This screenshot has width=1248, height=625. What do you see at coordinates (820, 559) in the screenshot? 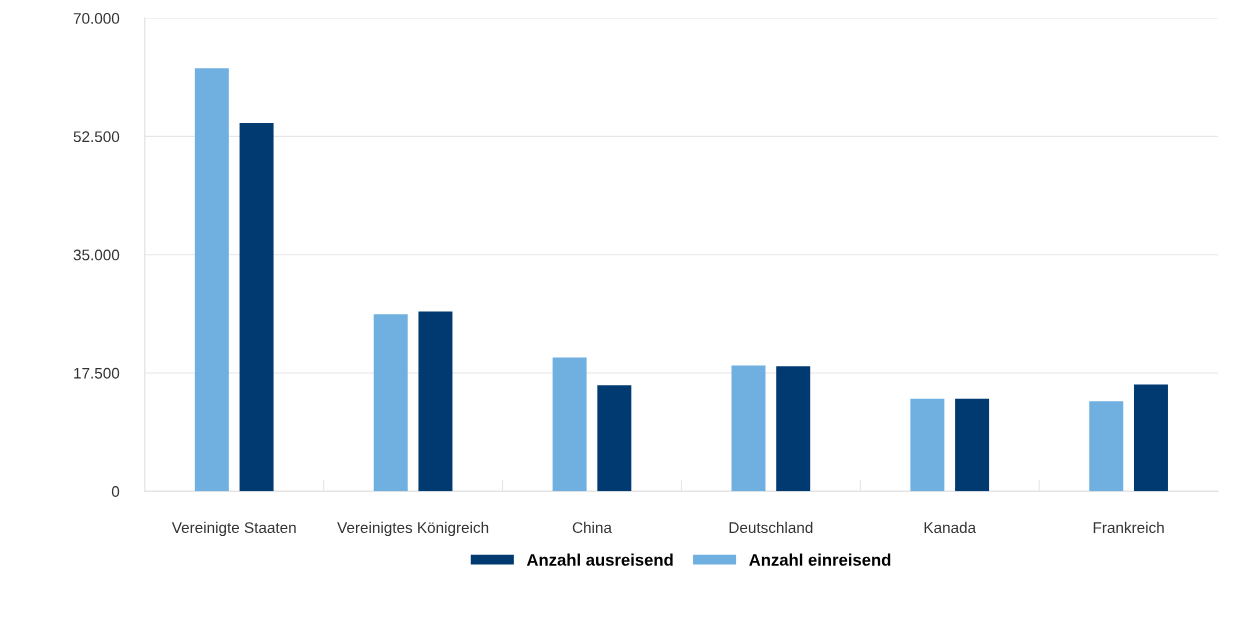
I see `legend-label: Anzahl einreisend` at bounding box center [820, 559].